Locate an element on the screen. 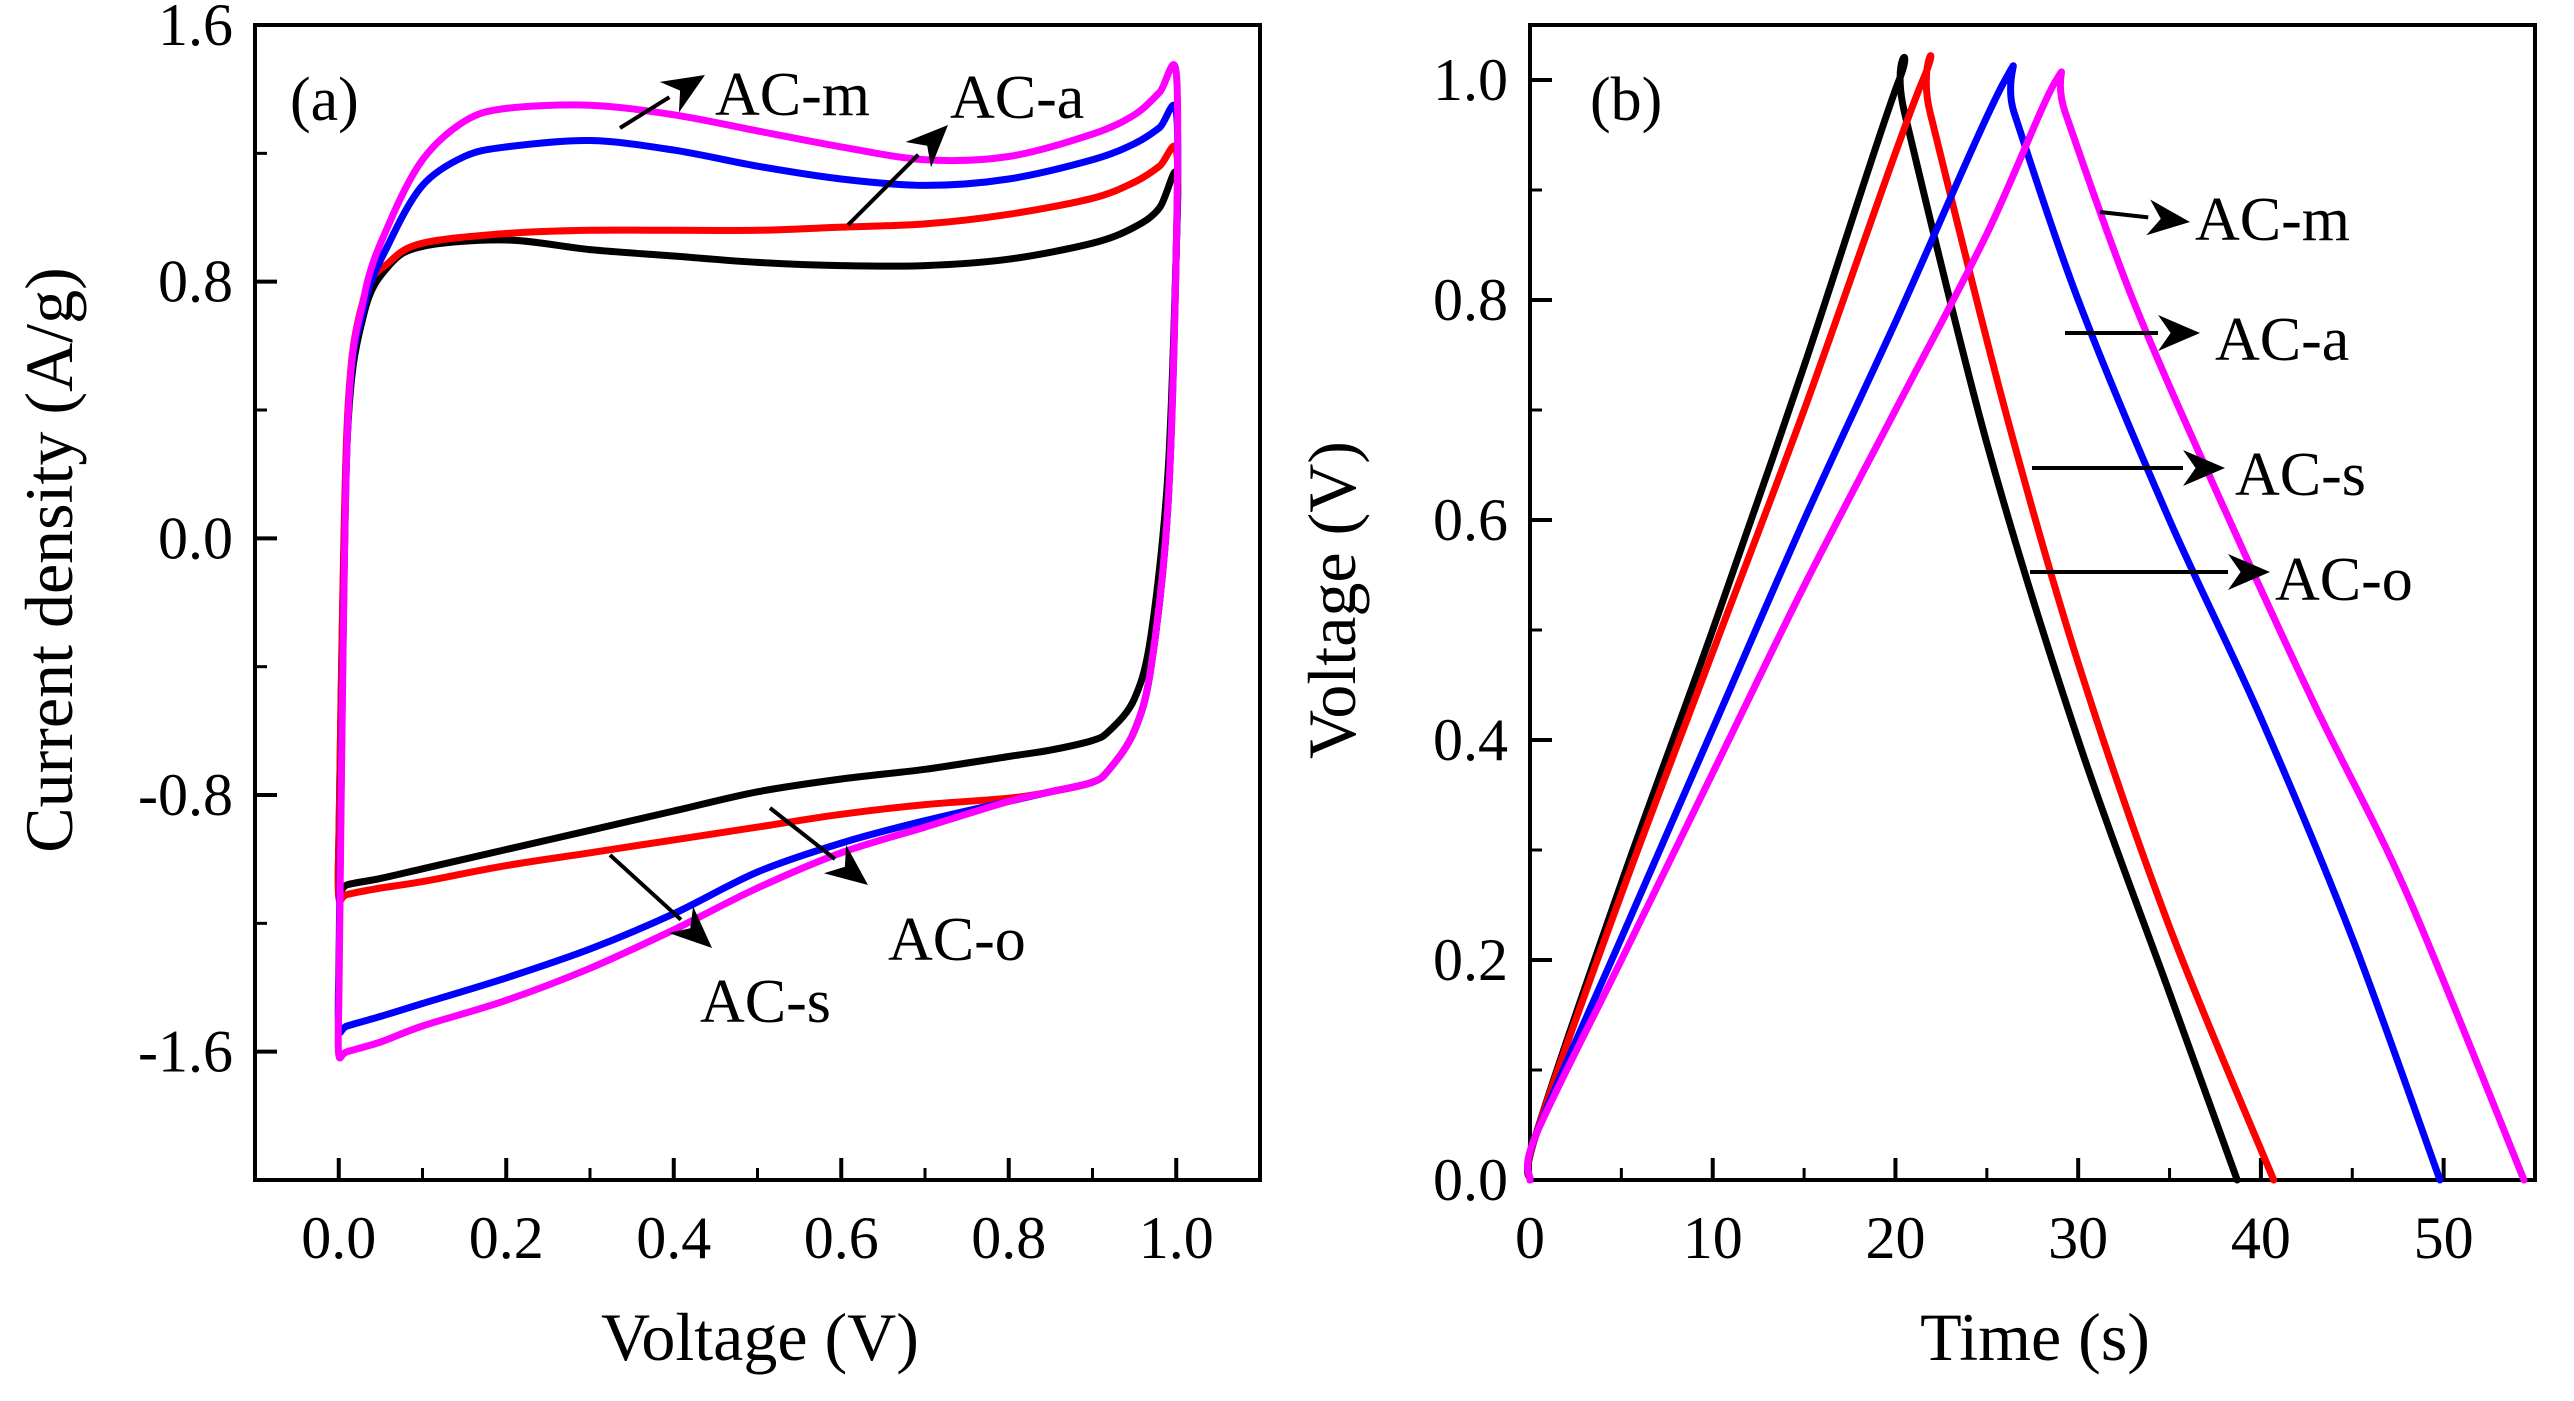 This screenshot has width=2574, height=1401. panel-b-x-tick-label: 50 is located at coordinates (2444, 1238).